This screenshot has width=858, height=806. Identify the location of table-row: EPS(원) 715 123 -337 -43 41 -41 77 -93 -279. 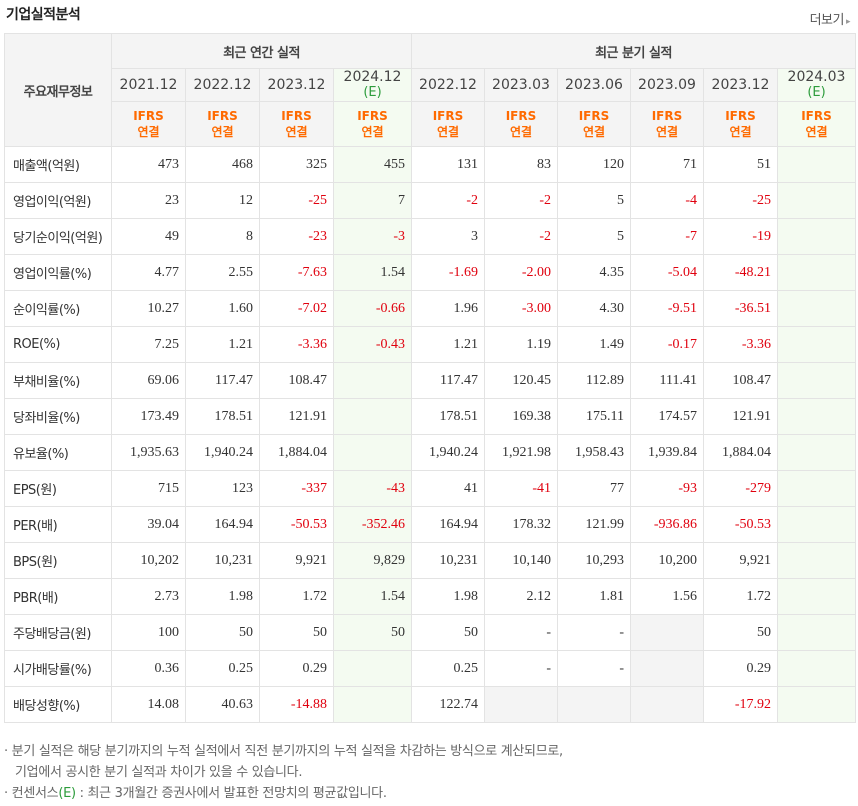
(430, 489).